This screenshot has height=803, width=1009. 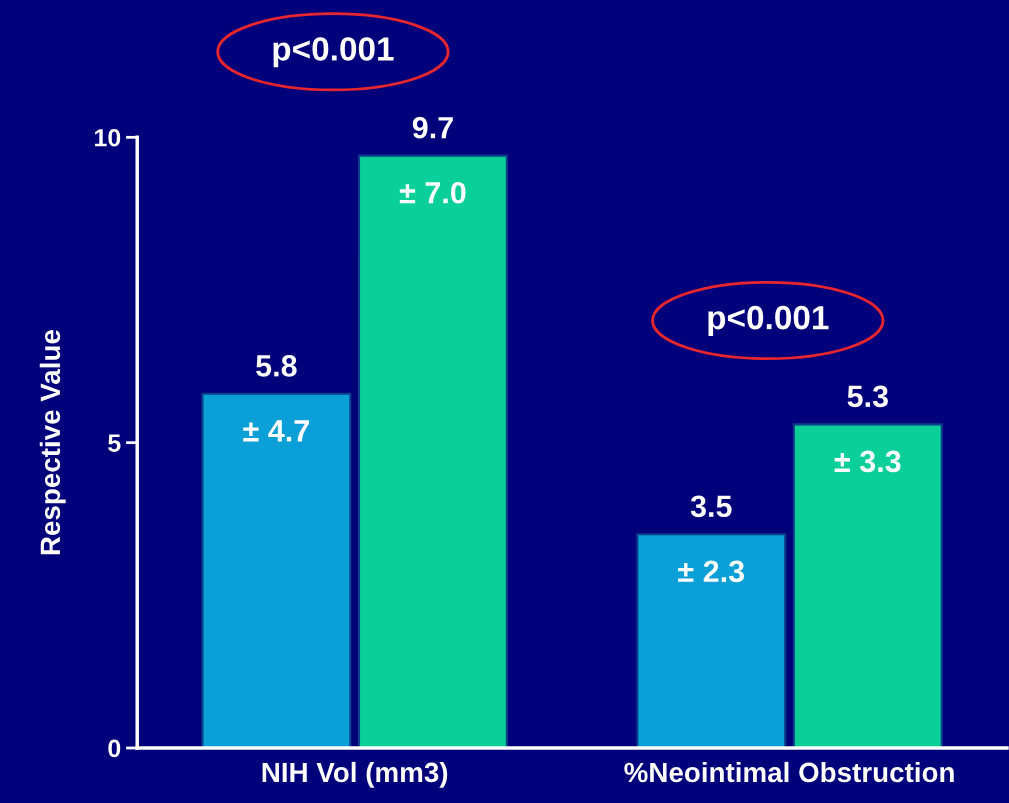 I want to click on data-label: 5.8, so click(x=276, y=366).